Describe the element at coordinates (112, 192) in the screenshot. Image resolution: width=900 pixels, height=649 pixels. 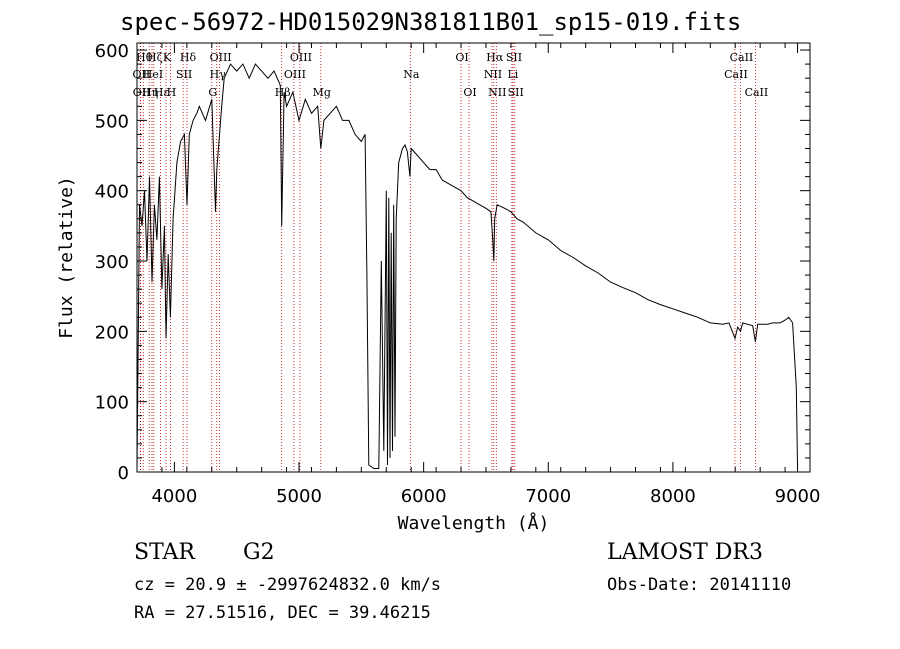
I see `y-tick-label: 400` at that location.